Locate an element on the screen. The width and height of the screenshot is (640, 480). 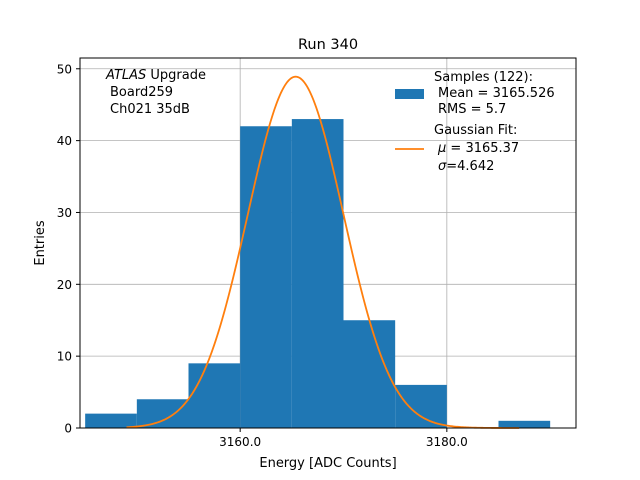
y-tick-label: 40 is located at coordinates (64, 141).